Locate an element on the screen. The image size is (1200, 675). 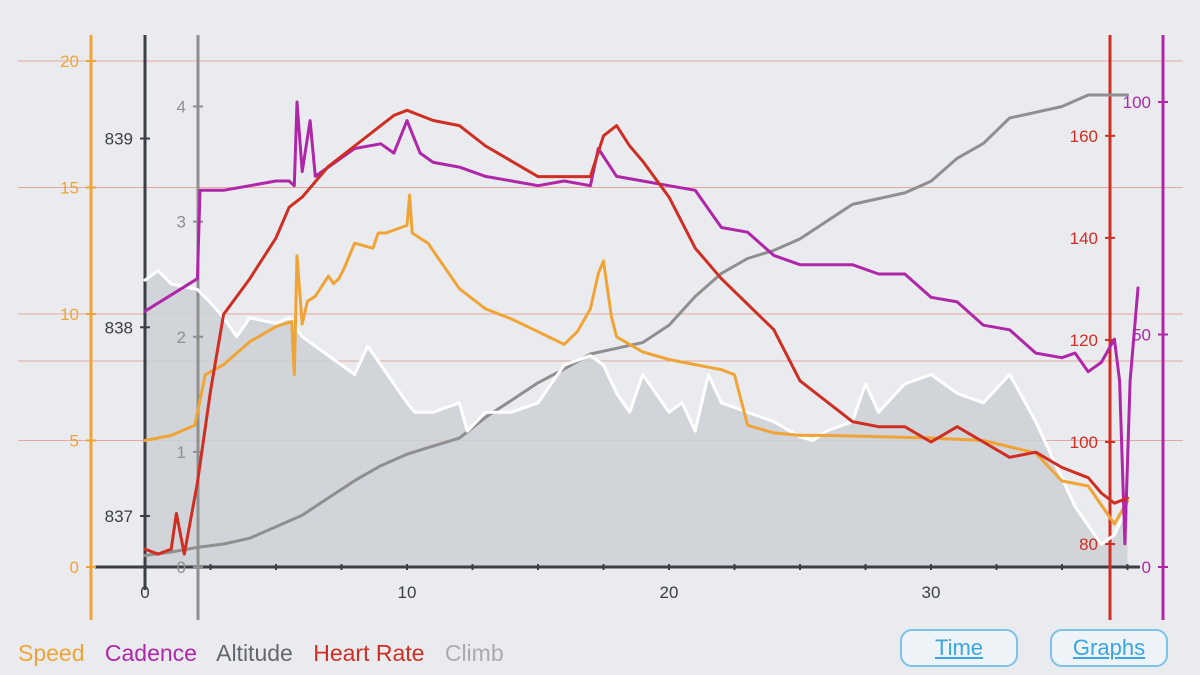
climb-tick-label: 1 is located at coordinates (181, 452).